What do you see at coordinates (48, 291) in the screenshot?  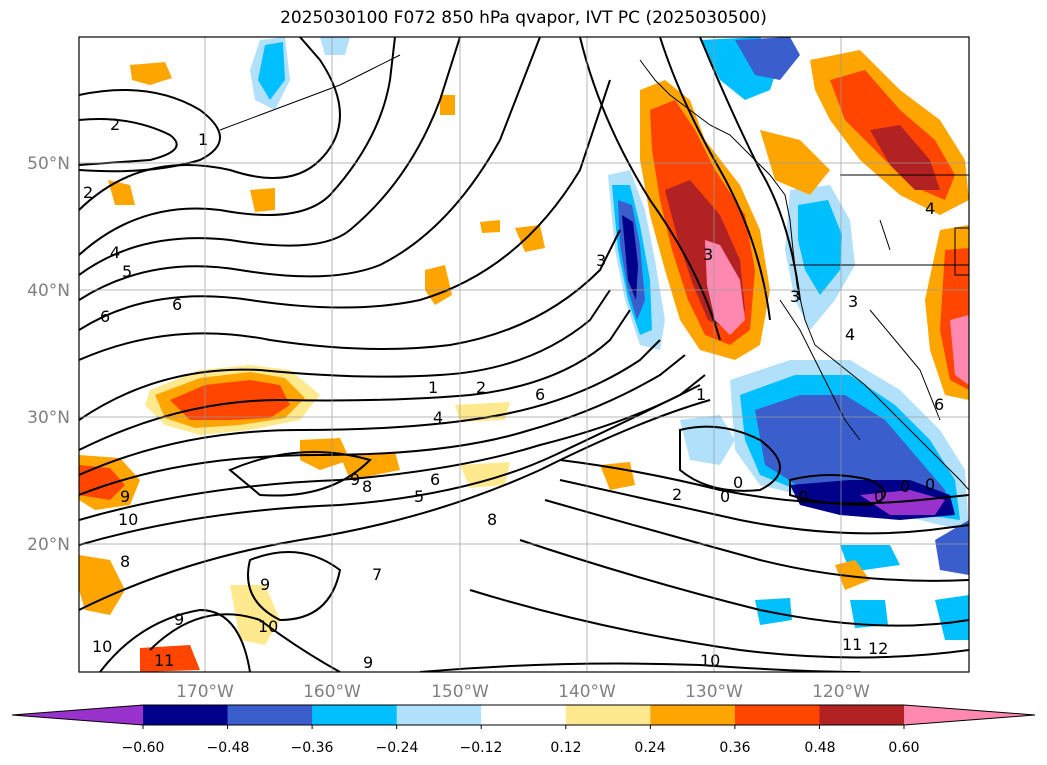 I see `lat-label: 40°N` at bounding box center [48, 291].